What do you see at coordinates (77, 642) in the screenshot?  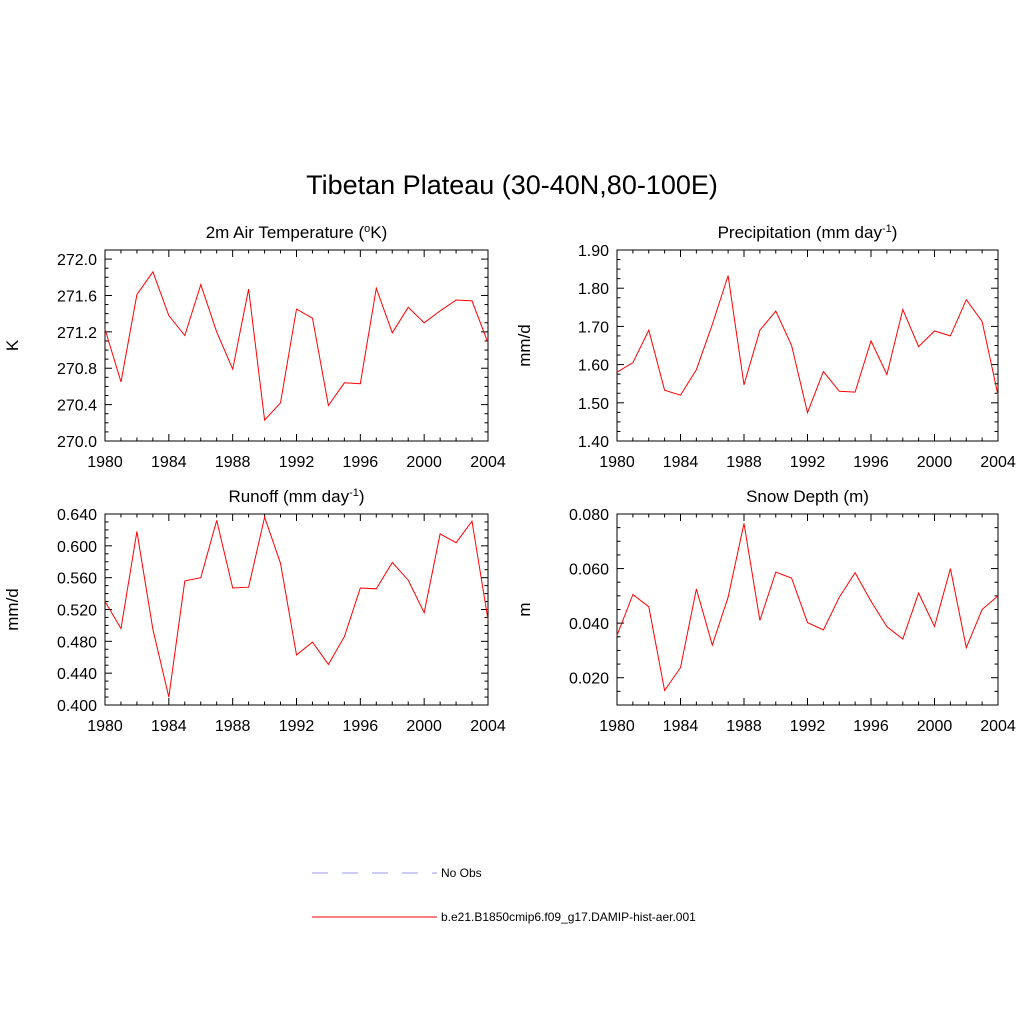 I see `y-tick-label: 0.480` at bounding box center [77, 642].